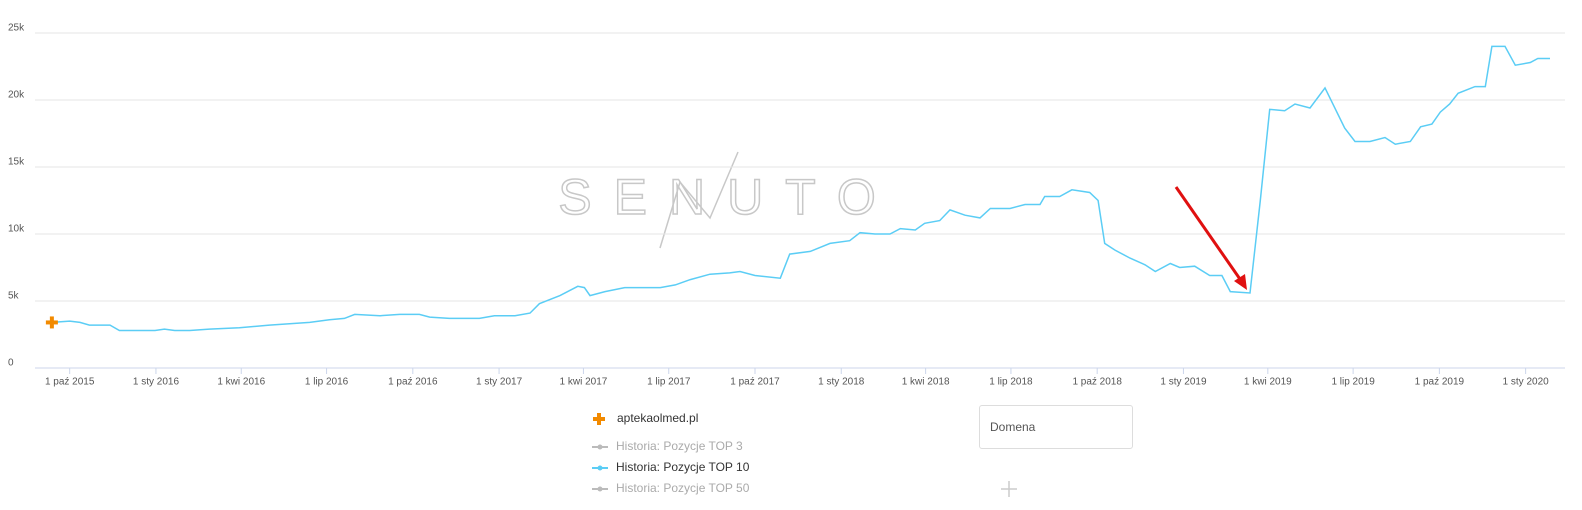  What do you see at coordinates (599, 419) in the screenshot?
I see `legend-domain-icon` at bounding box center [599, 419].